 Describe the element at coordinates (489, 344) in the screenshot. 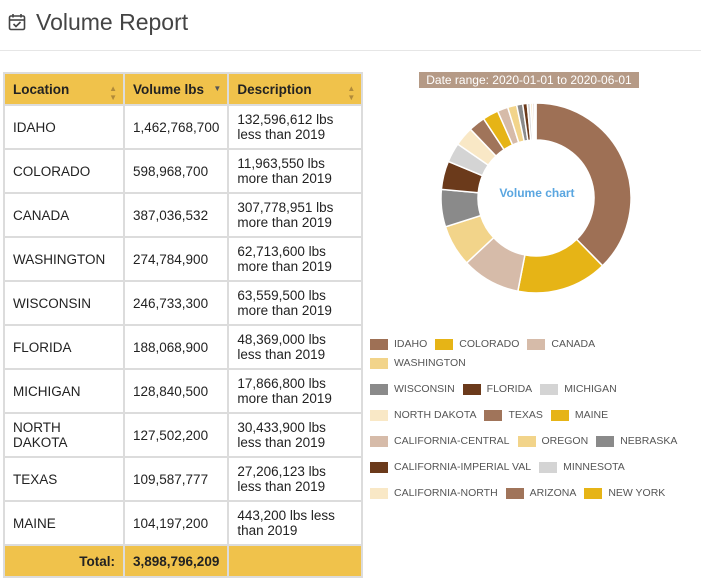

I see `legend-label: COLORADO` at that location.